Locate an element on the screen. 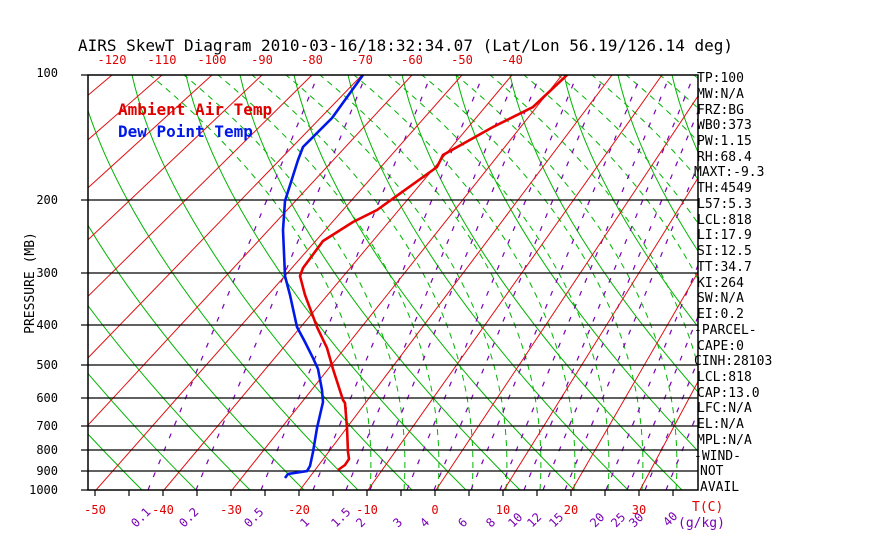  pressure-label: 1000 is located at coordinates (43, 490).